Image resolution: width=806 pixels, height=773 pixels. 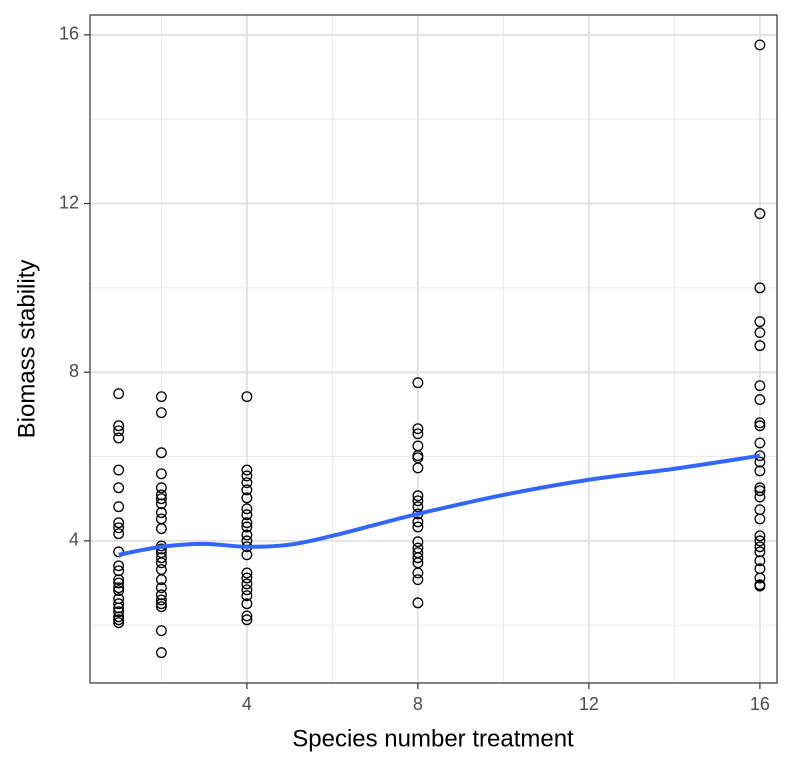 What do you see at coordinates (74, 371) in the screenshot?
I see `y-tick-label: 8` at bounding box center [74, 371].